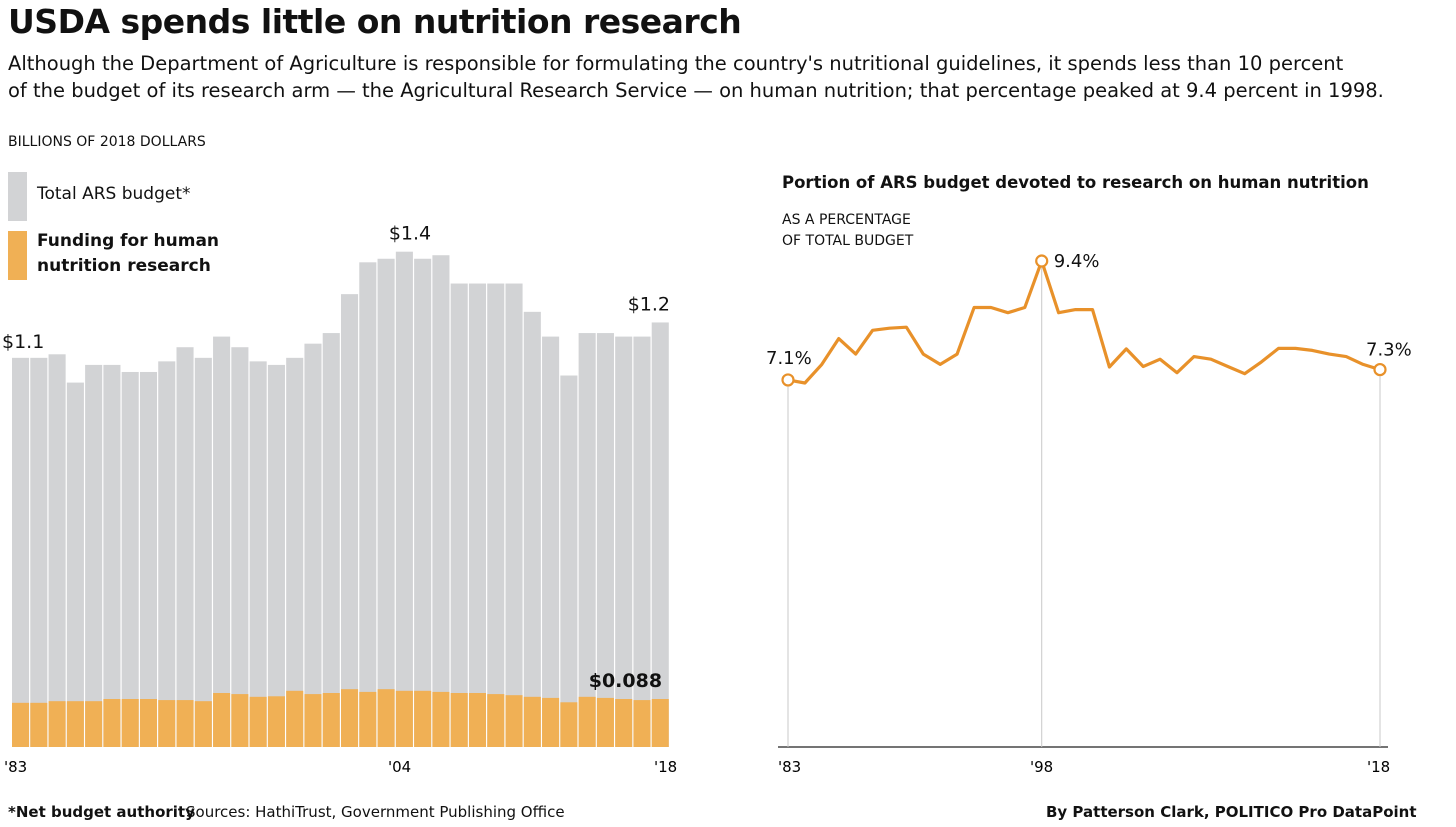  I want to click on bar-nutrition-1995, so click(240, 720).